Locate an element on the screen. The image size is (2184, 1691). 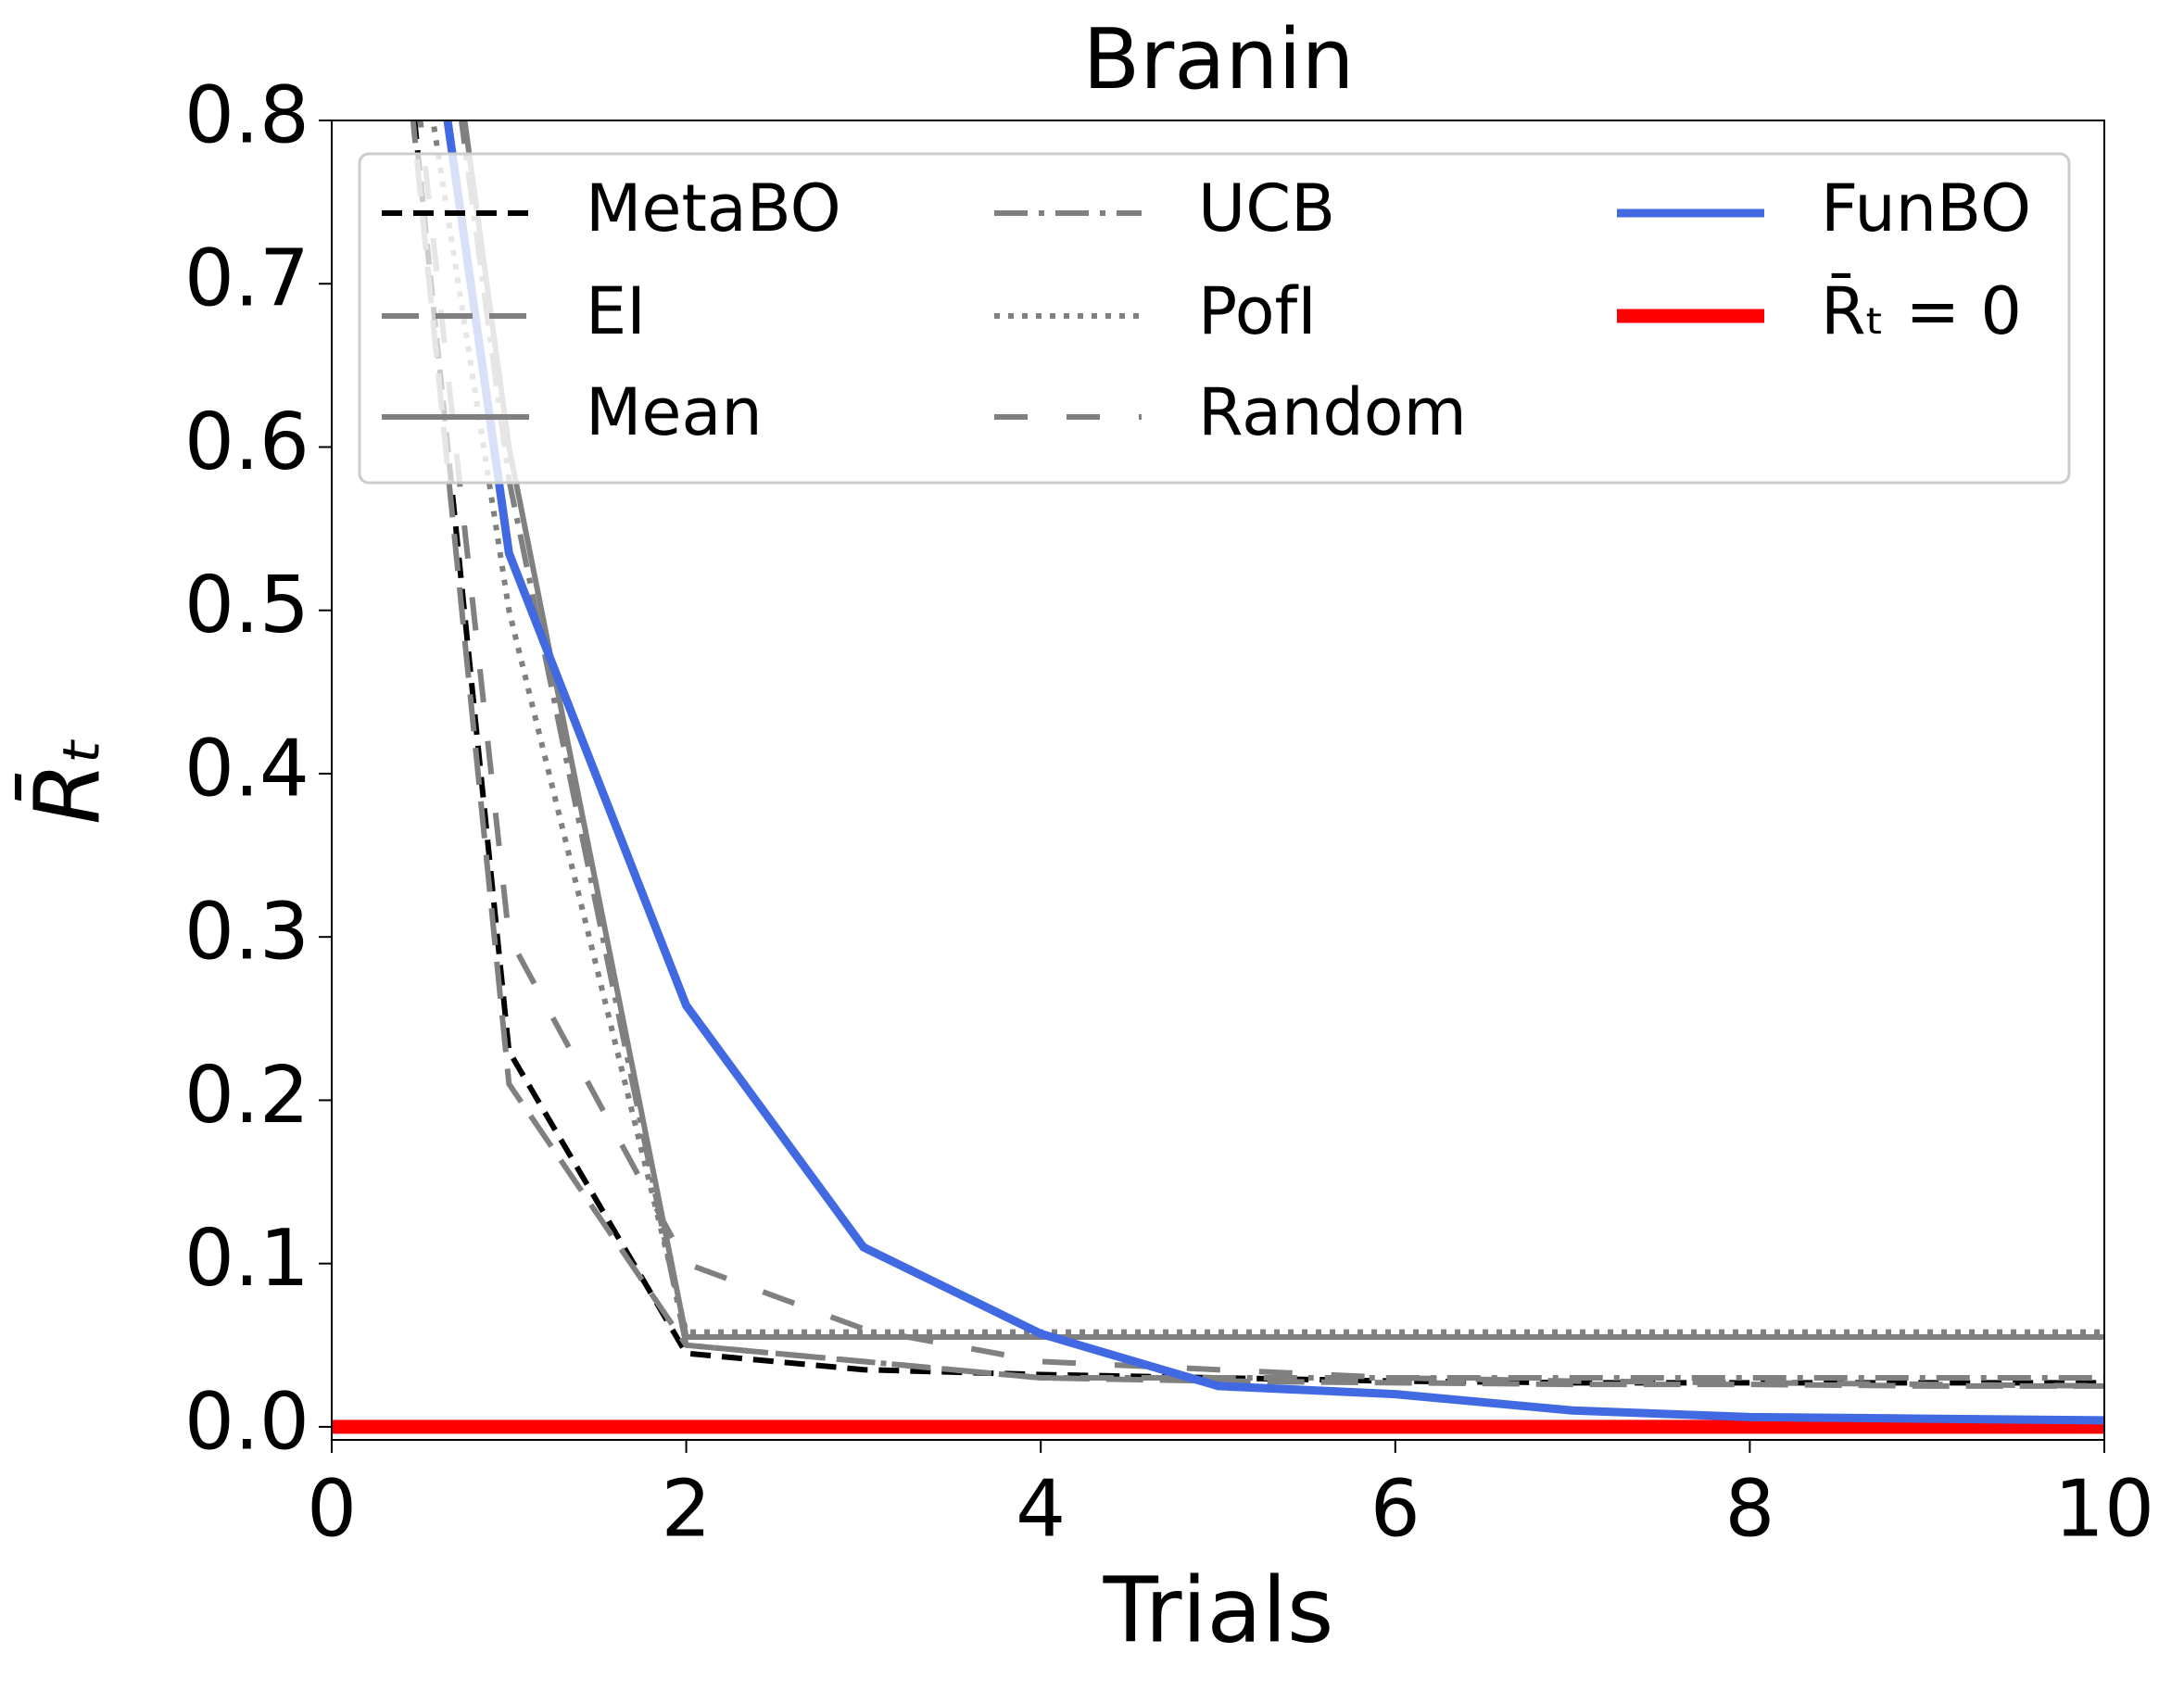
y-tick-label: 0.5 is located at coordinates (246, 605).